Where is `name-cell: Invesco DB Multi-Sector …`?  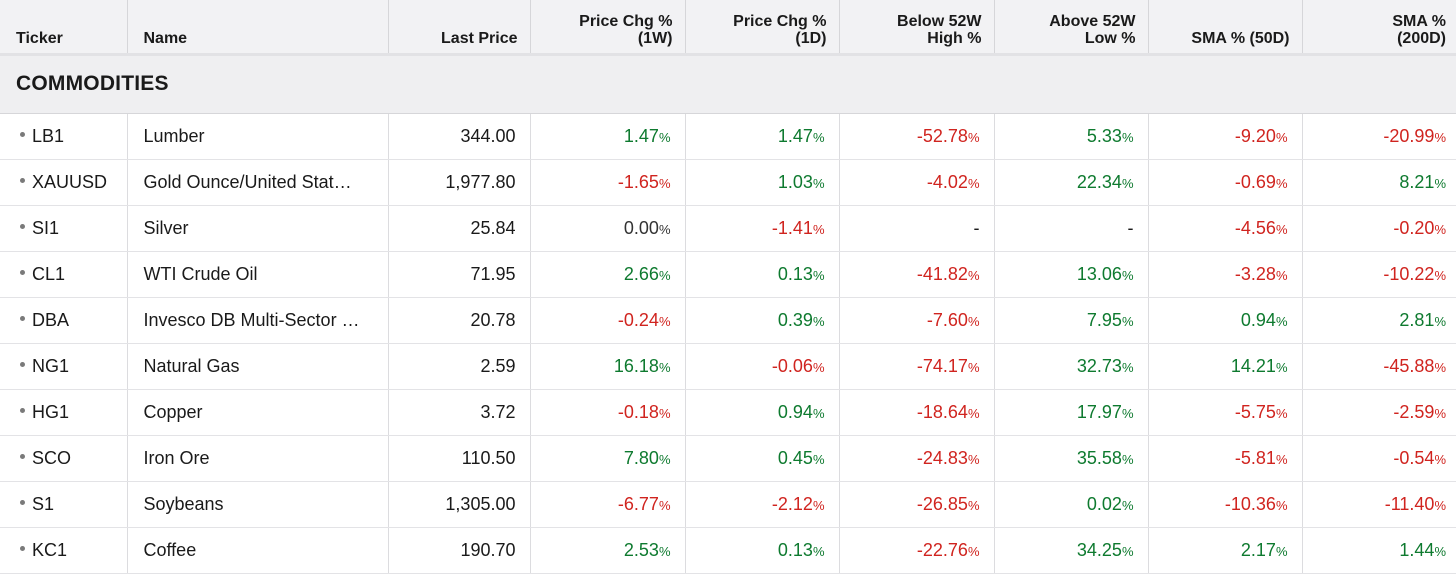
name-cell: Invesco DB Multi-Sector … is located at coordinates (258, 320).